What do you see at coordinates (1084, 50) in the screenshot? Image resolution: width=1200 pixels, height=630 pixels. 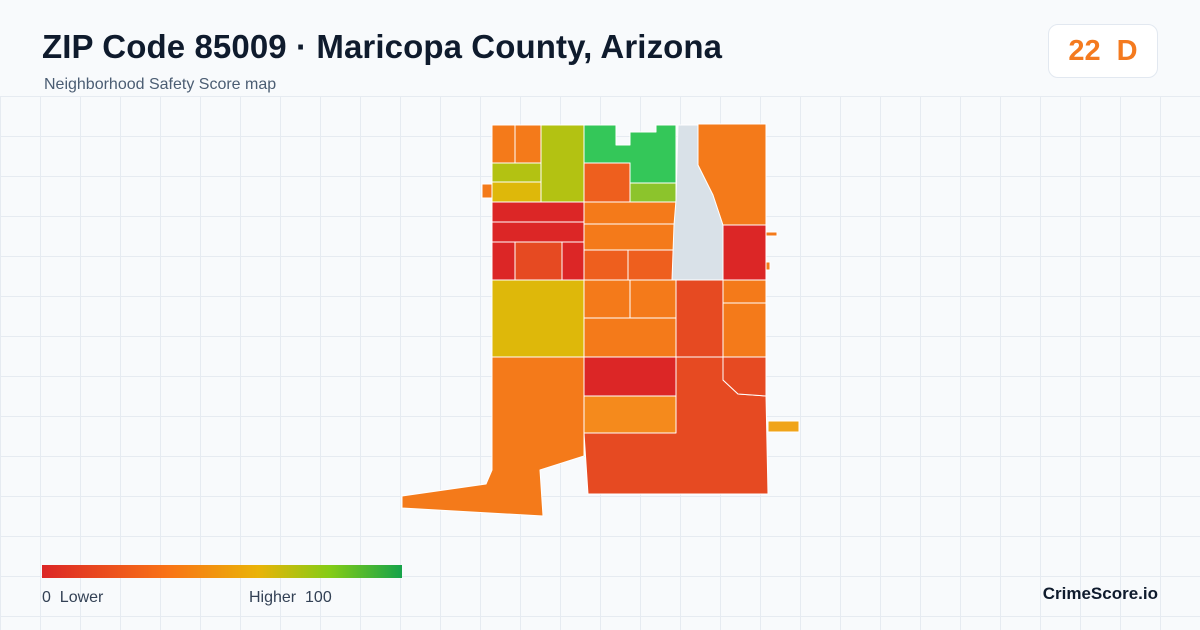 I see `safety-score-value: 22` at bounding box center [1084, 50].